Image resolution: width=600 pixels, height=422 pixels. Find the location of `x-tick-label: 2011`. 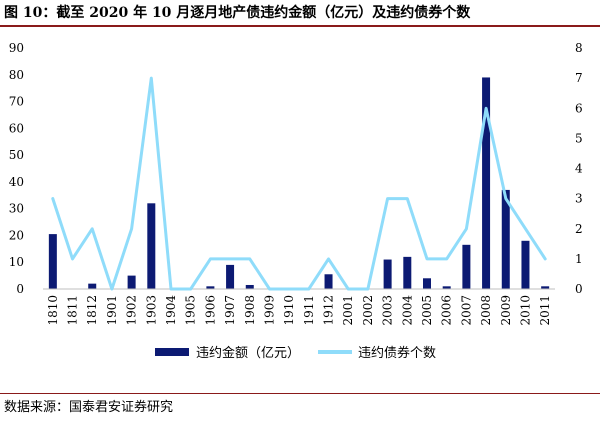

x-tick-label: 2011 is located at coordinates (545, 310).